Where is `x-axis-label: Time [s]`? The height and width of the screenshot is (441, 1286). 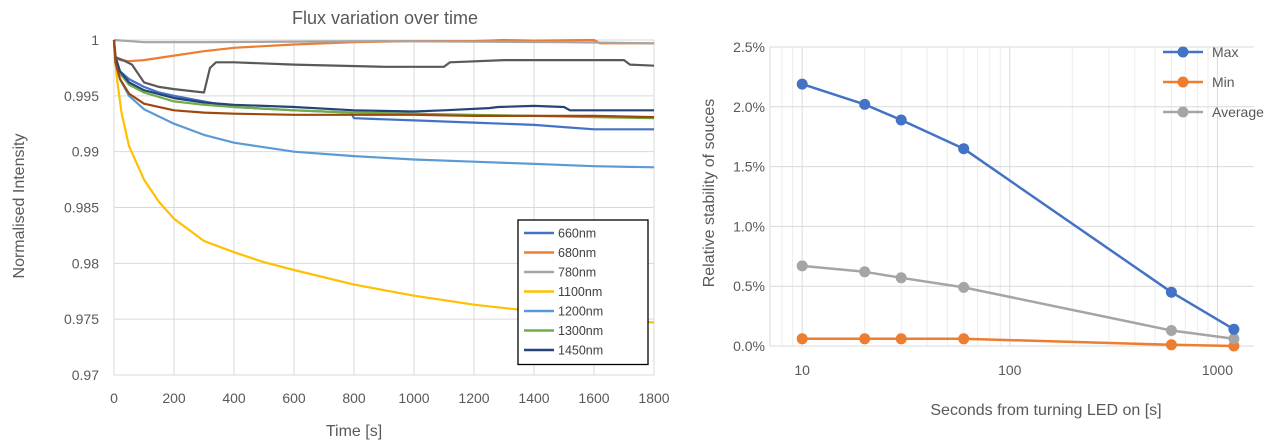
x-axis-label: Time [s] is located at coordinates (354, 431).